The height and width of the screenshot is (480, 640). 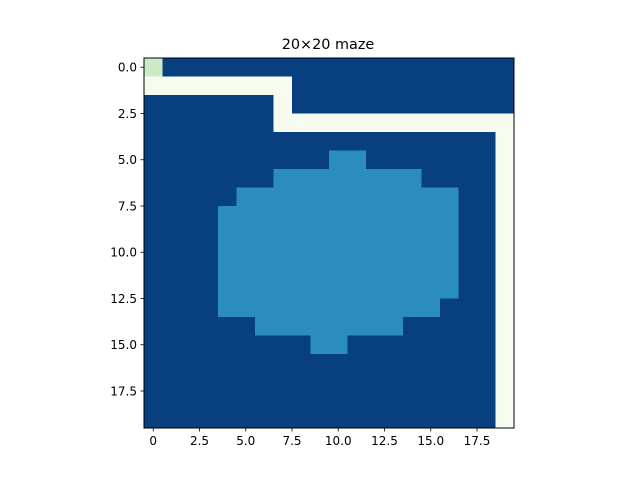 I want to click on y-tick-label: 0.0, so click(x=127, y=68).